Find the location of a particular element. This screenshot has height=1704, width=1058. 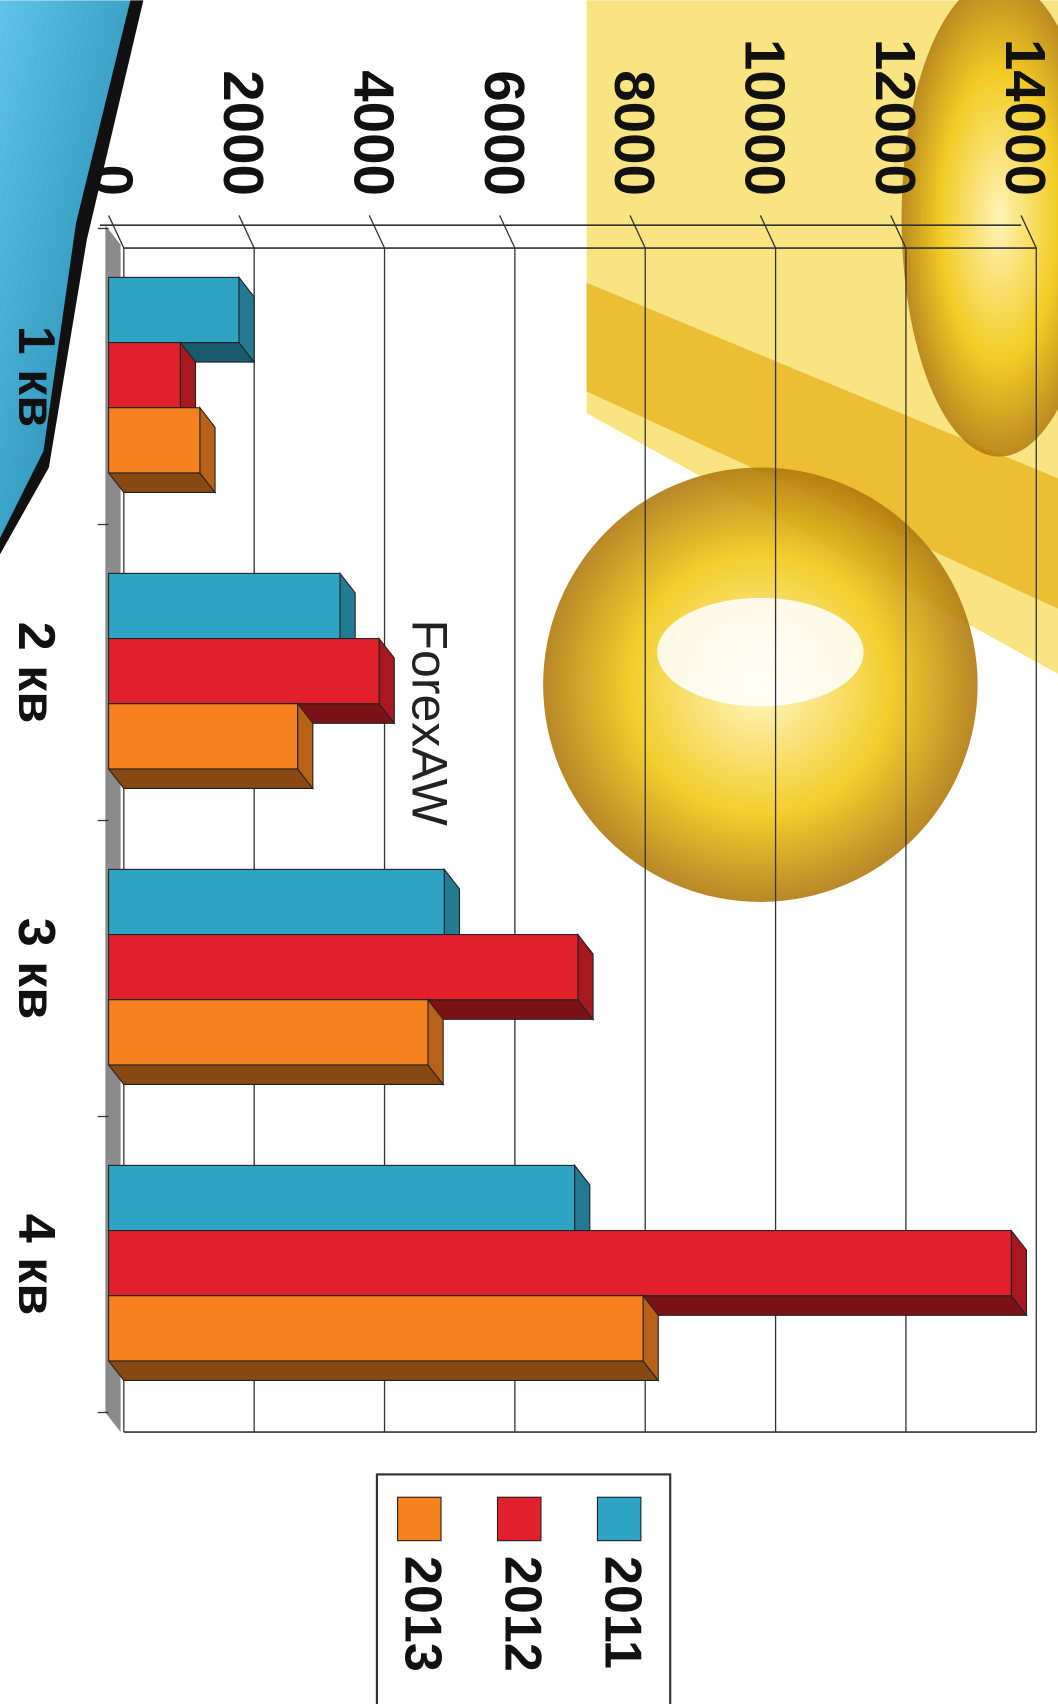

legend-label: 2011 is located at coordinates (622, 1612).